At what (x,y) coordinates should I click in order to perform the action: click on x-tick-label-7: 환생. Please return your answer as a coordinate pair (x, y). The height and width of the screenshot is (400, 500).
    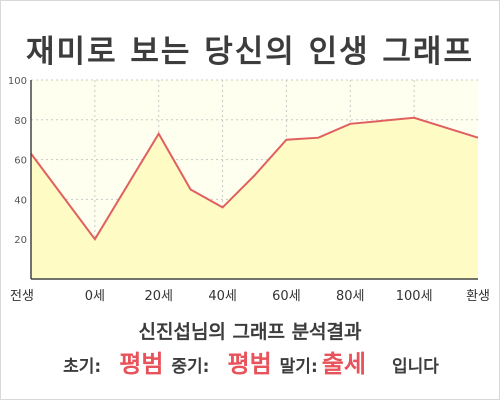
    Looking at the image, I should click on (478, 296).